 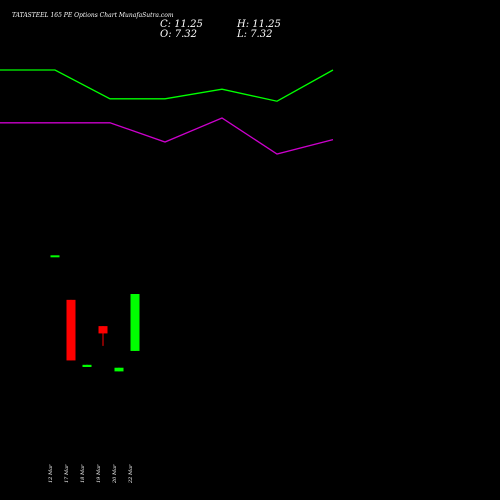 What do you see at coordinates (95, 313) in the screenshot?
I see `candles` at bounding box center [95, 313].